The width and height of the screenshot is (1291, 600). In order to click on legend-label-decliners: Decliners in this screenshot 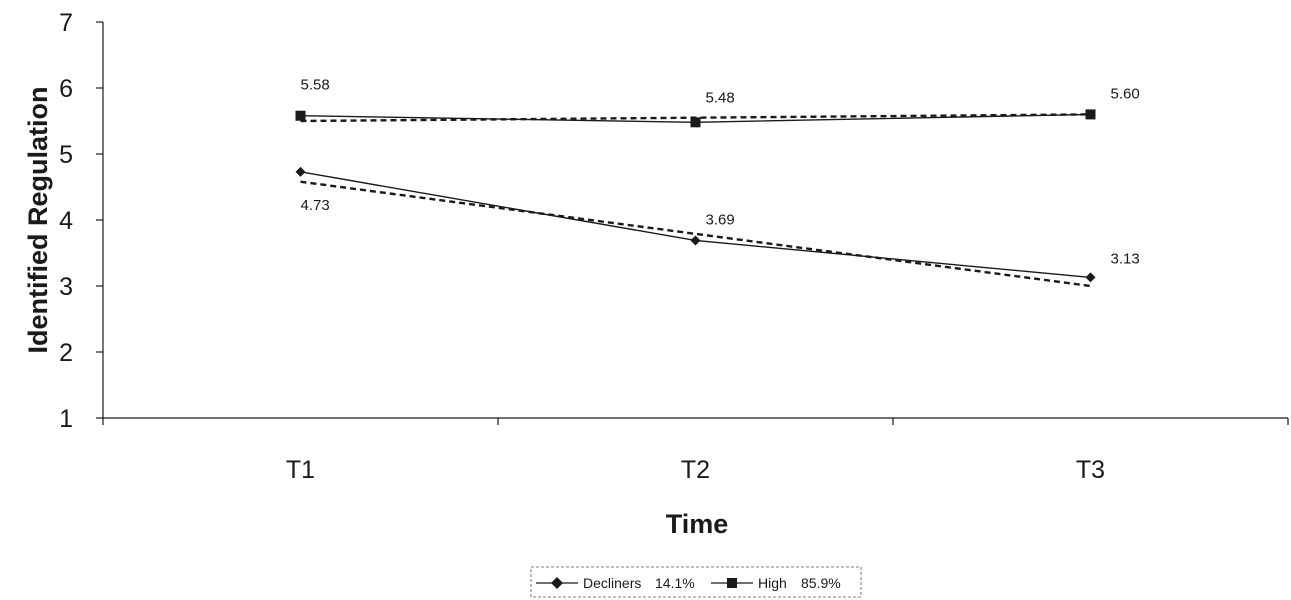, I will do `click(612, 583)`.